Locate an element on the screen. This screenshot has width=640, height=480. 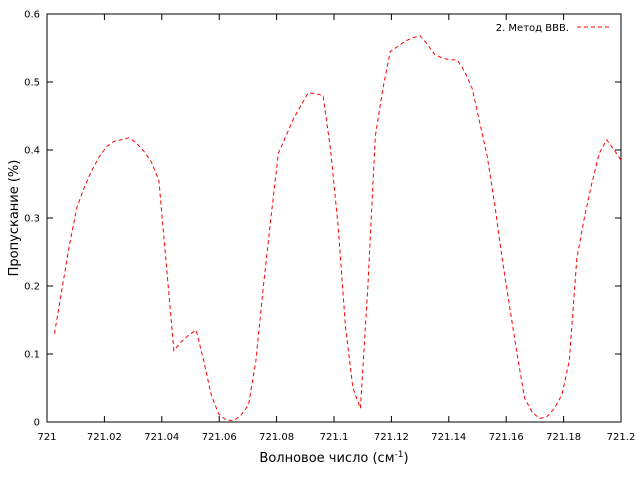
x-tick-label: 721.14 is located at coordinates (448, 437).